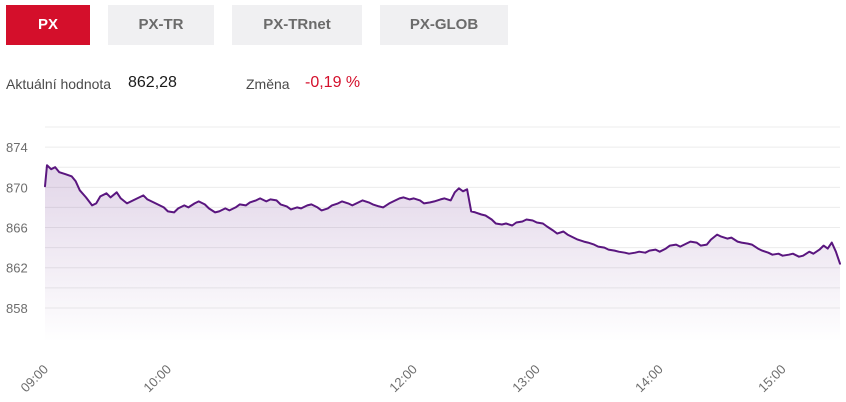 The image size is (846, 402). What do you see at coordinates (48, 25) in the screenshot?
I see `tab-px: PX` at bounding box center [48, 25].